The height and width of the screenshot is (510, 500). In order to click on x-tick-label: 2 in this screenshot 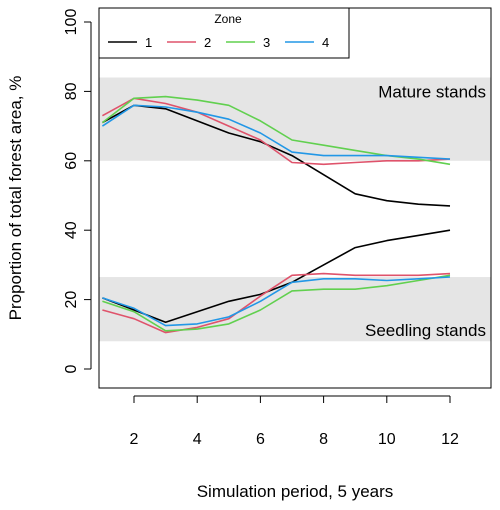, I will do `click(134, 439)`.